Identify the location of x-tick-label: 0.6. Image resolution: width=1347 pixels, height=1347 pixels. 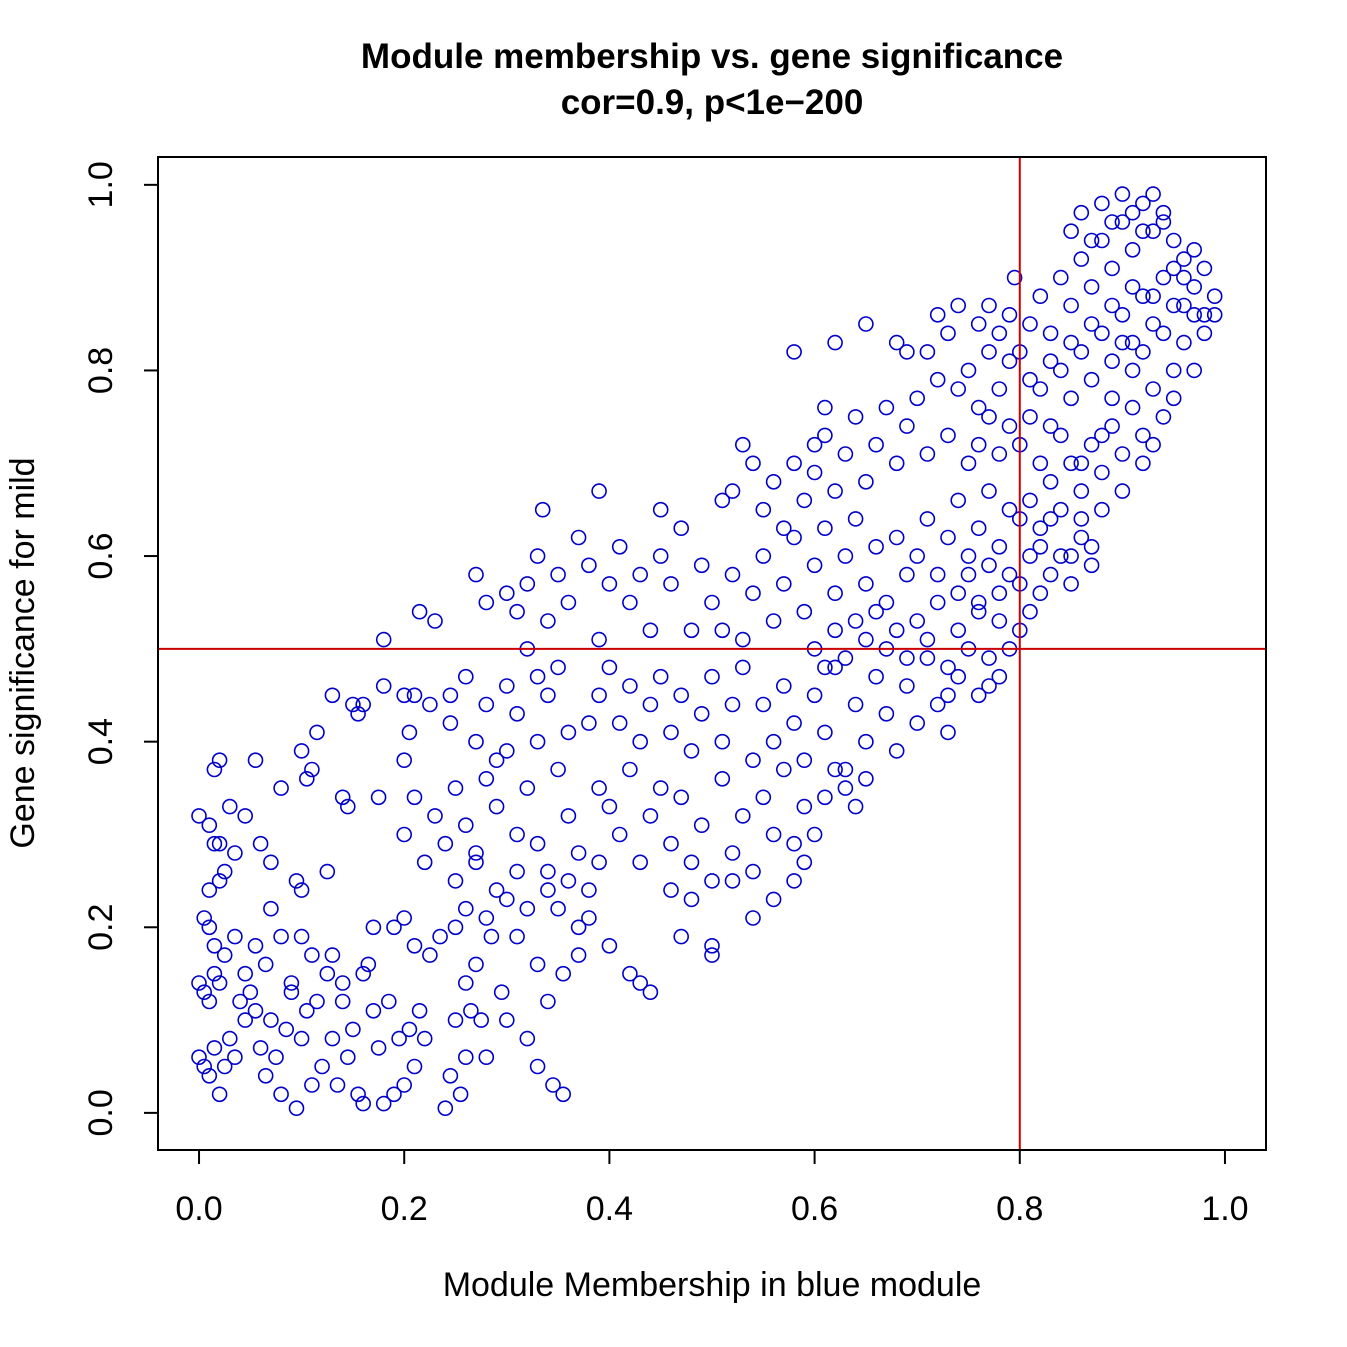
(814, 1209).